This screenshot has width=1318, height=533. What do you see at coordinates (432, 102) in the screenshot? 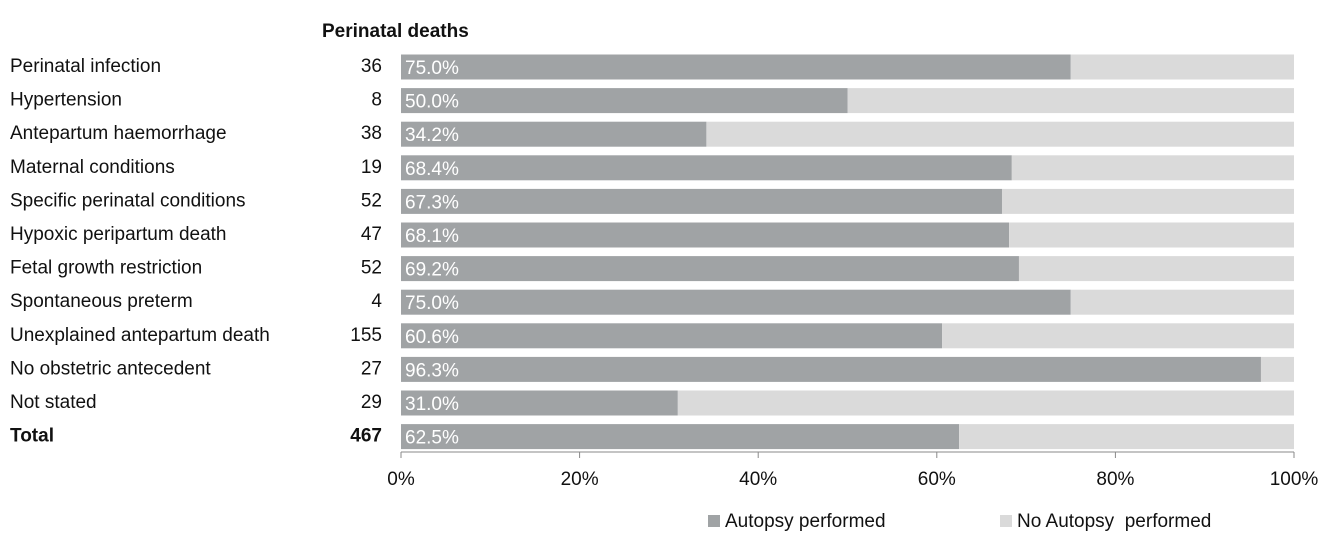
I see `value-label: 50.0%` at bounding box center [432, 102].